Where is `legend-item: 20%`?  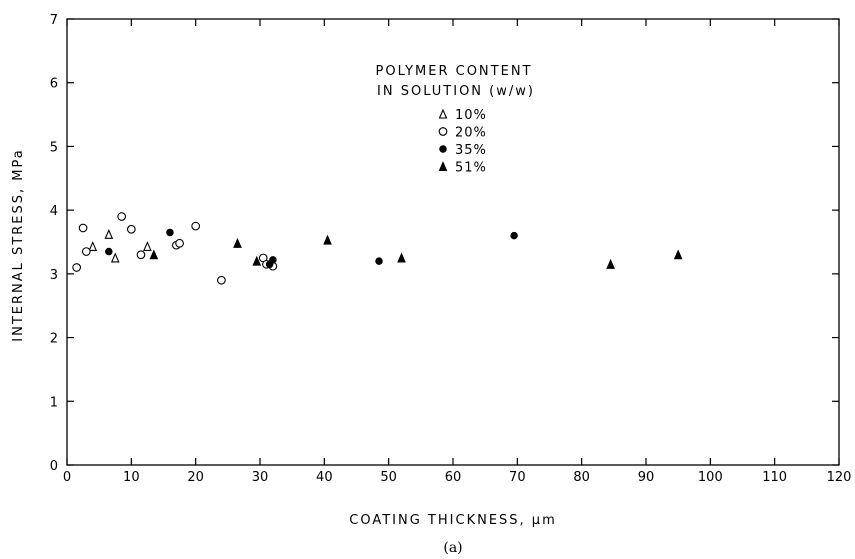
legend-item: 20% is located at coordinates (462, 133).